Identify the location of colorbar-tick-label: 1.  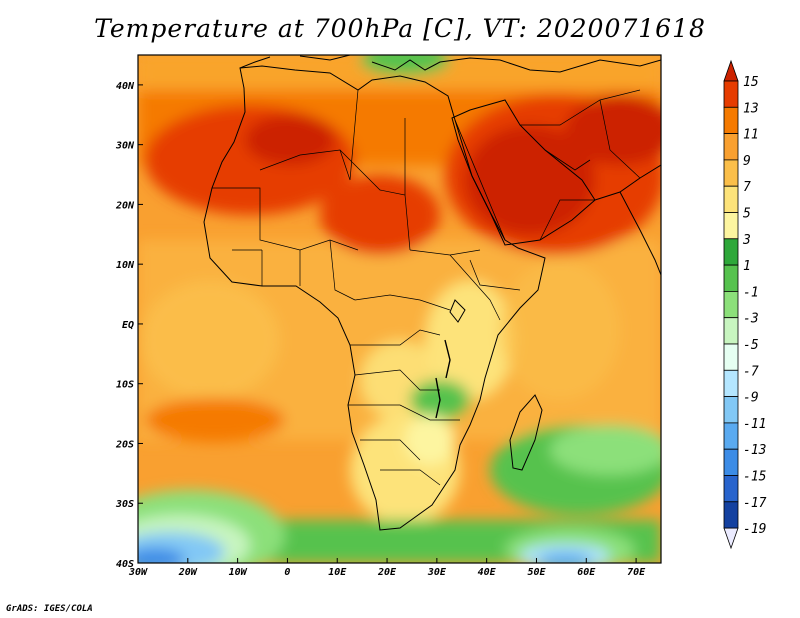
(747, 266).